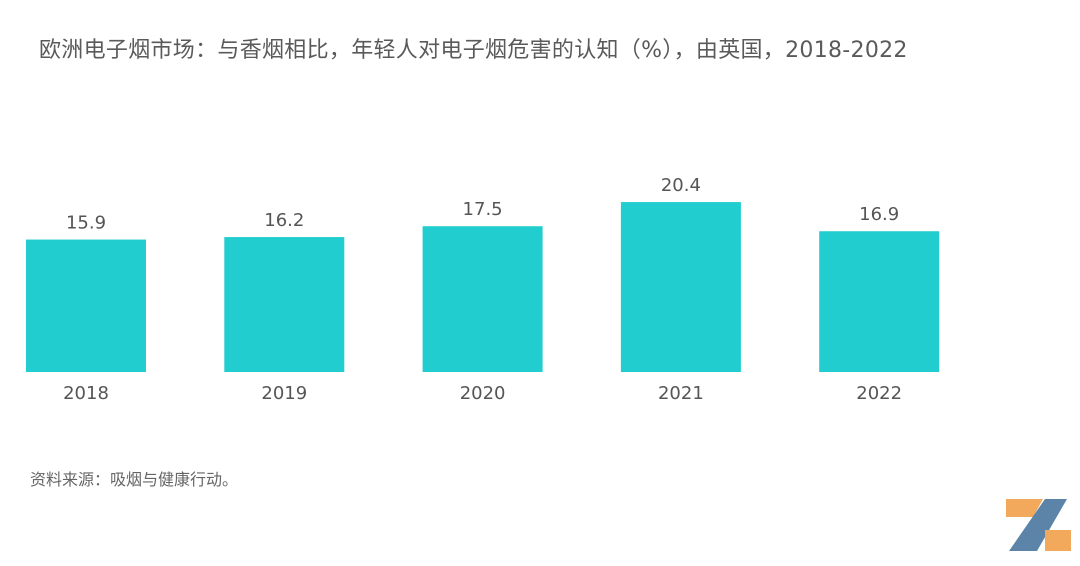 Image resolution: width=1080 pixels, height=566 pixels. I want to click on bar-2021, so click(680, 287).